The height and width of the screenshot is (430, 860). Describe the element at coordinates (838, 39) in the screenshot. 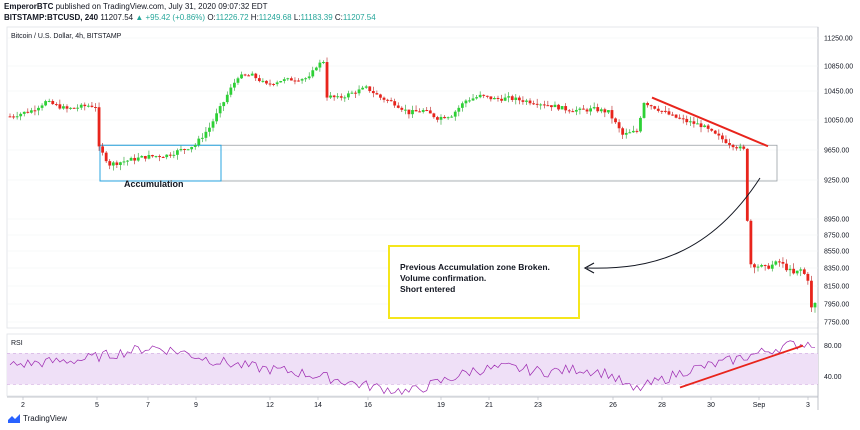

I see `price-tick-label: 11250.00` at that location.